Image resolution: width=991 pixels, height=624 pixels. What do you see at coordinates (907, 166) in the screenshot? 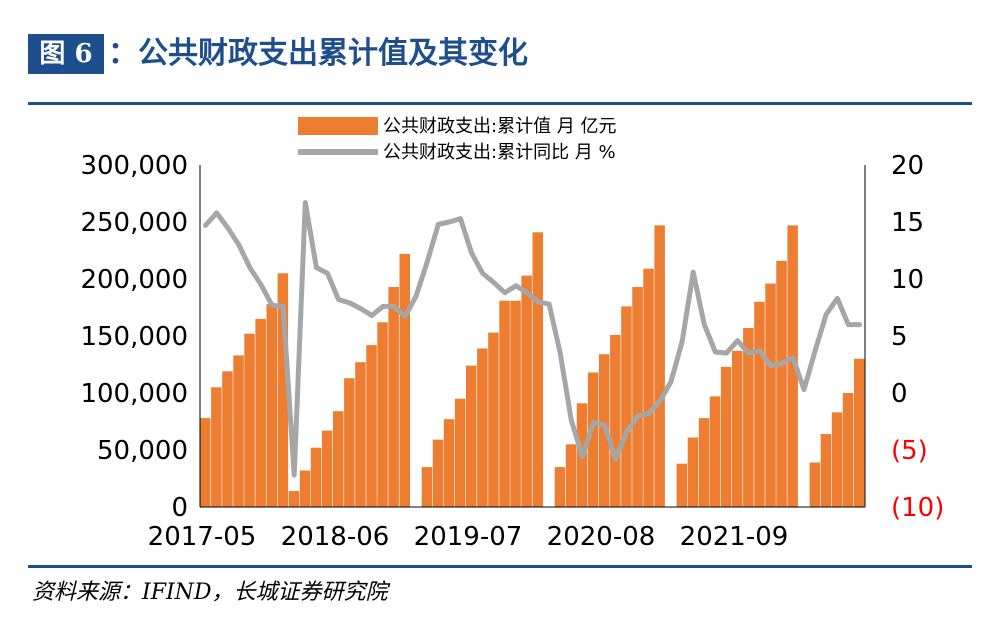
I see `y-right-tick-label: 20` at bounding box center [907, 166].